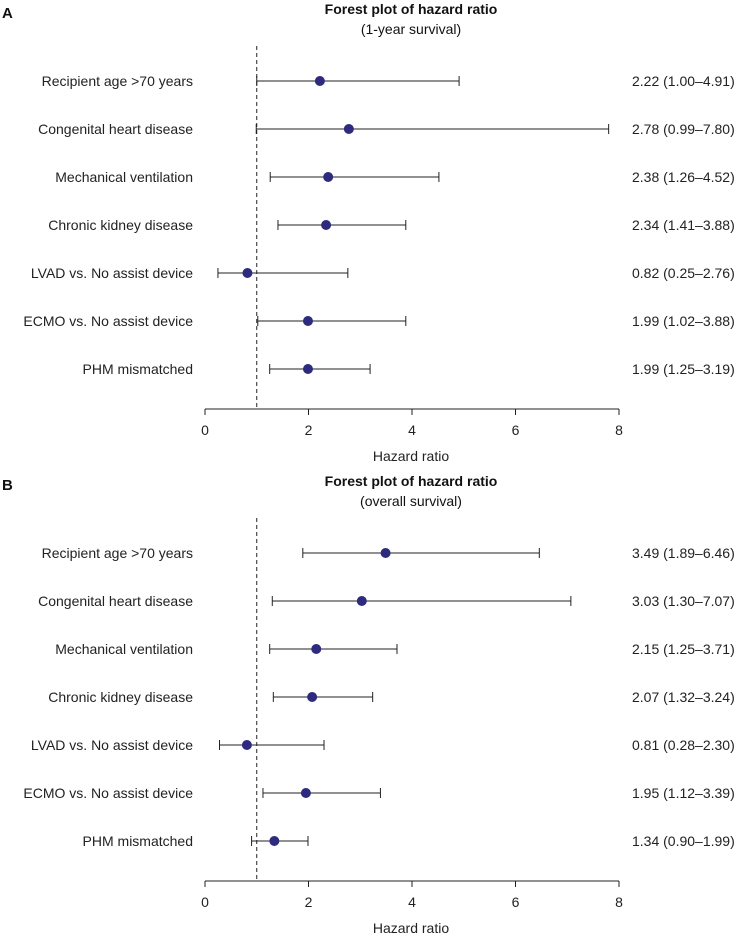 The width and height of the screenshot is (741, 942). What do you see at coordinates (683, 793) in the screenshot?
I see `row-value: 1.95 (1.12–3.39)` at bounding box center [683, 793].